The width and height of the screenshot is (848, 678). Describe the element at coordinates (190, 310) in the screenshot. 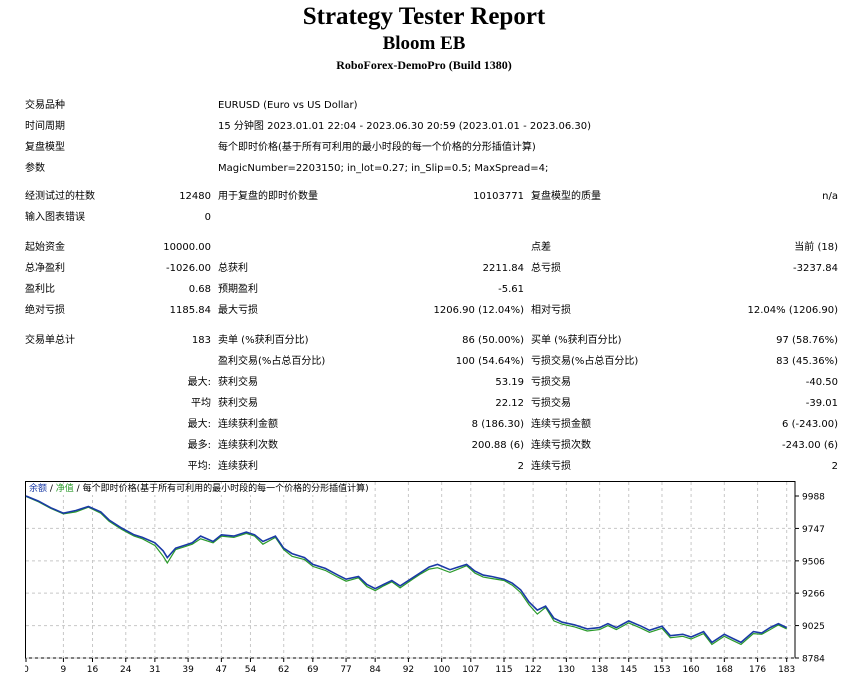

I see `abs-drawdown-value: 1185.84` at that location.